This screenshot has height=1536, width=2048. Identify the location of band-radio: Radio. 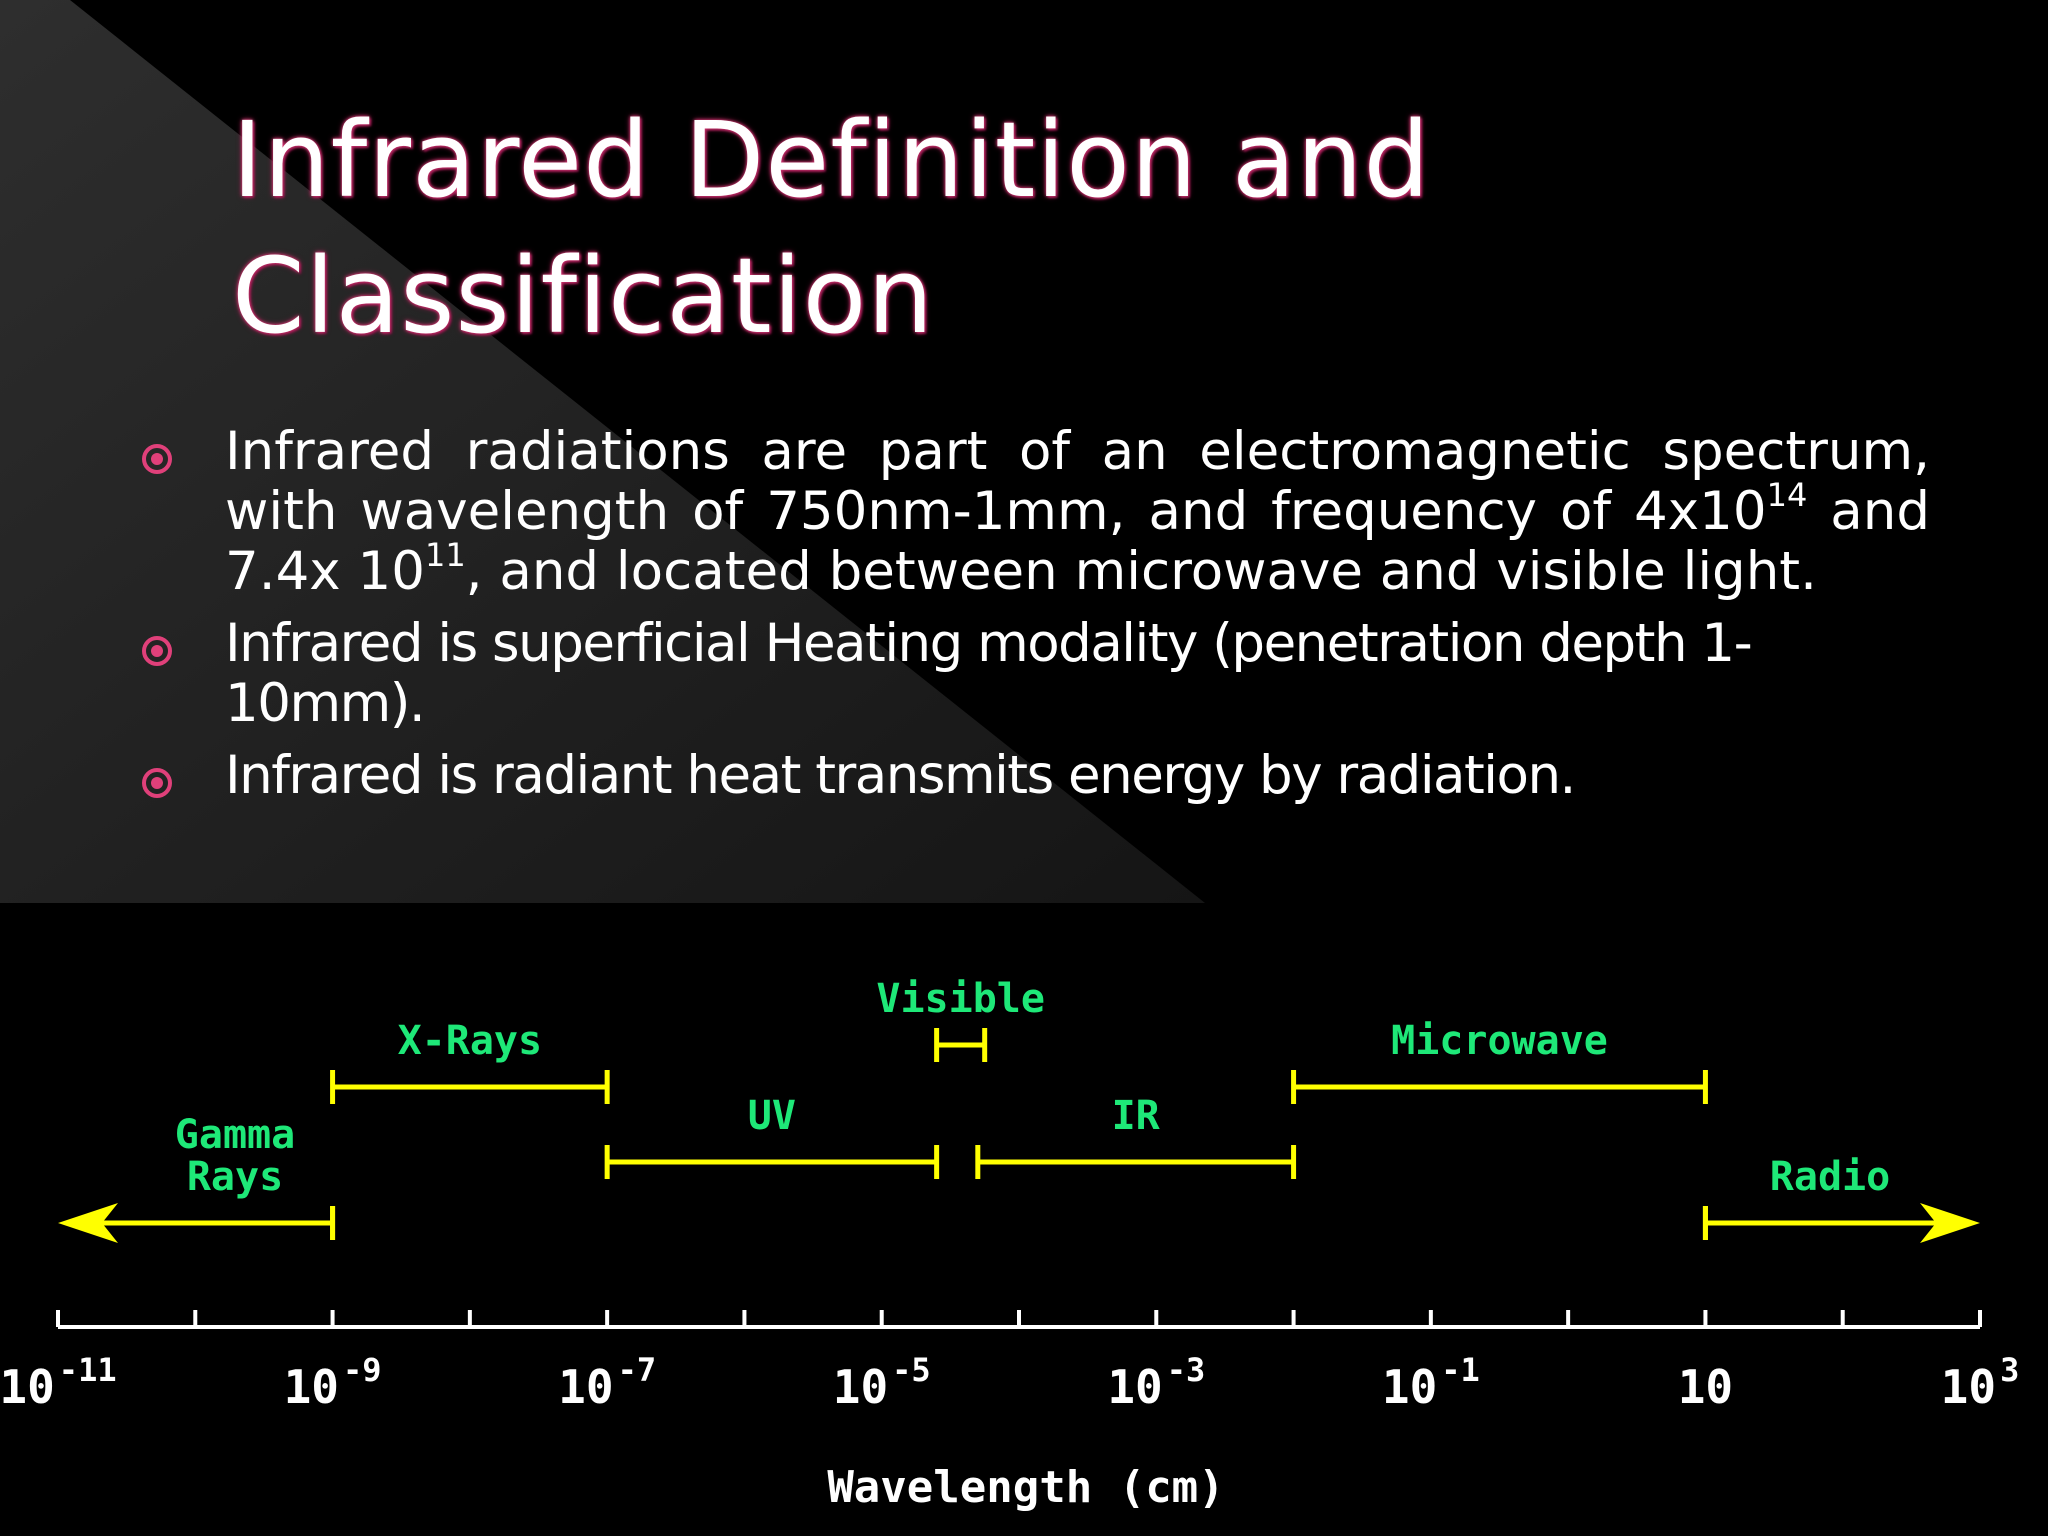
(1841, 1198).